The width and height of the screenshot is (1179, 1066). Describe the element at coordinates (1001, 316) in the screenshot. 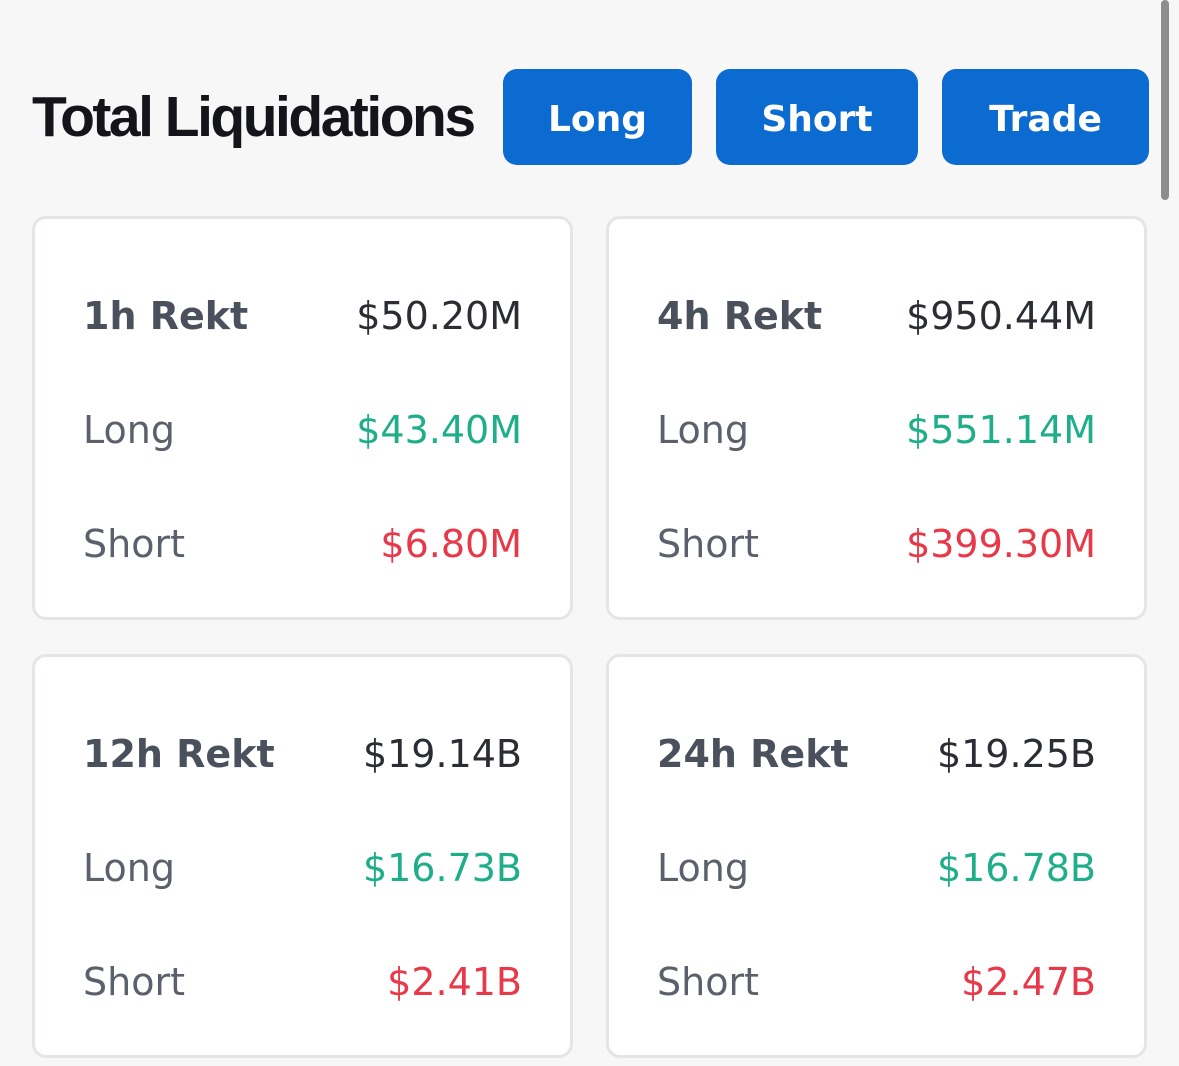

I see `total-value: $950.44M` at that location.